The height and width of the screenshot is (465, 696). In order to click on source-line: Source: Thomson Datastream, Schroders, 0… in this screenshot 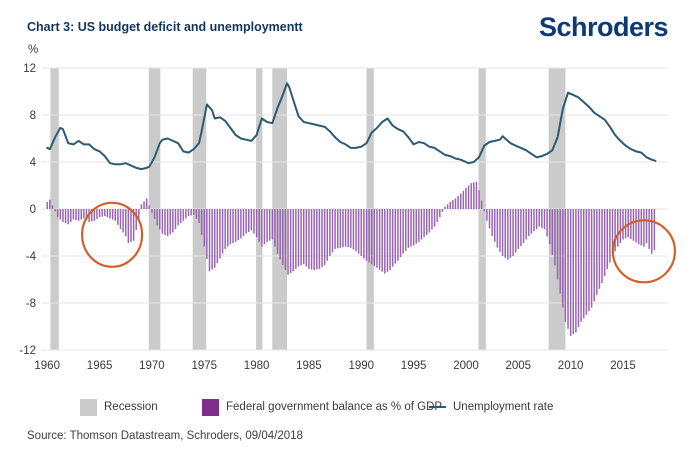, I will do `click(165, 436)`.